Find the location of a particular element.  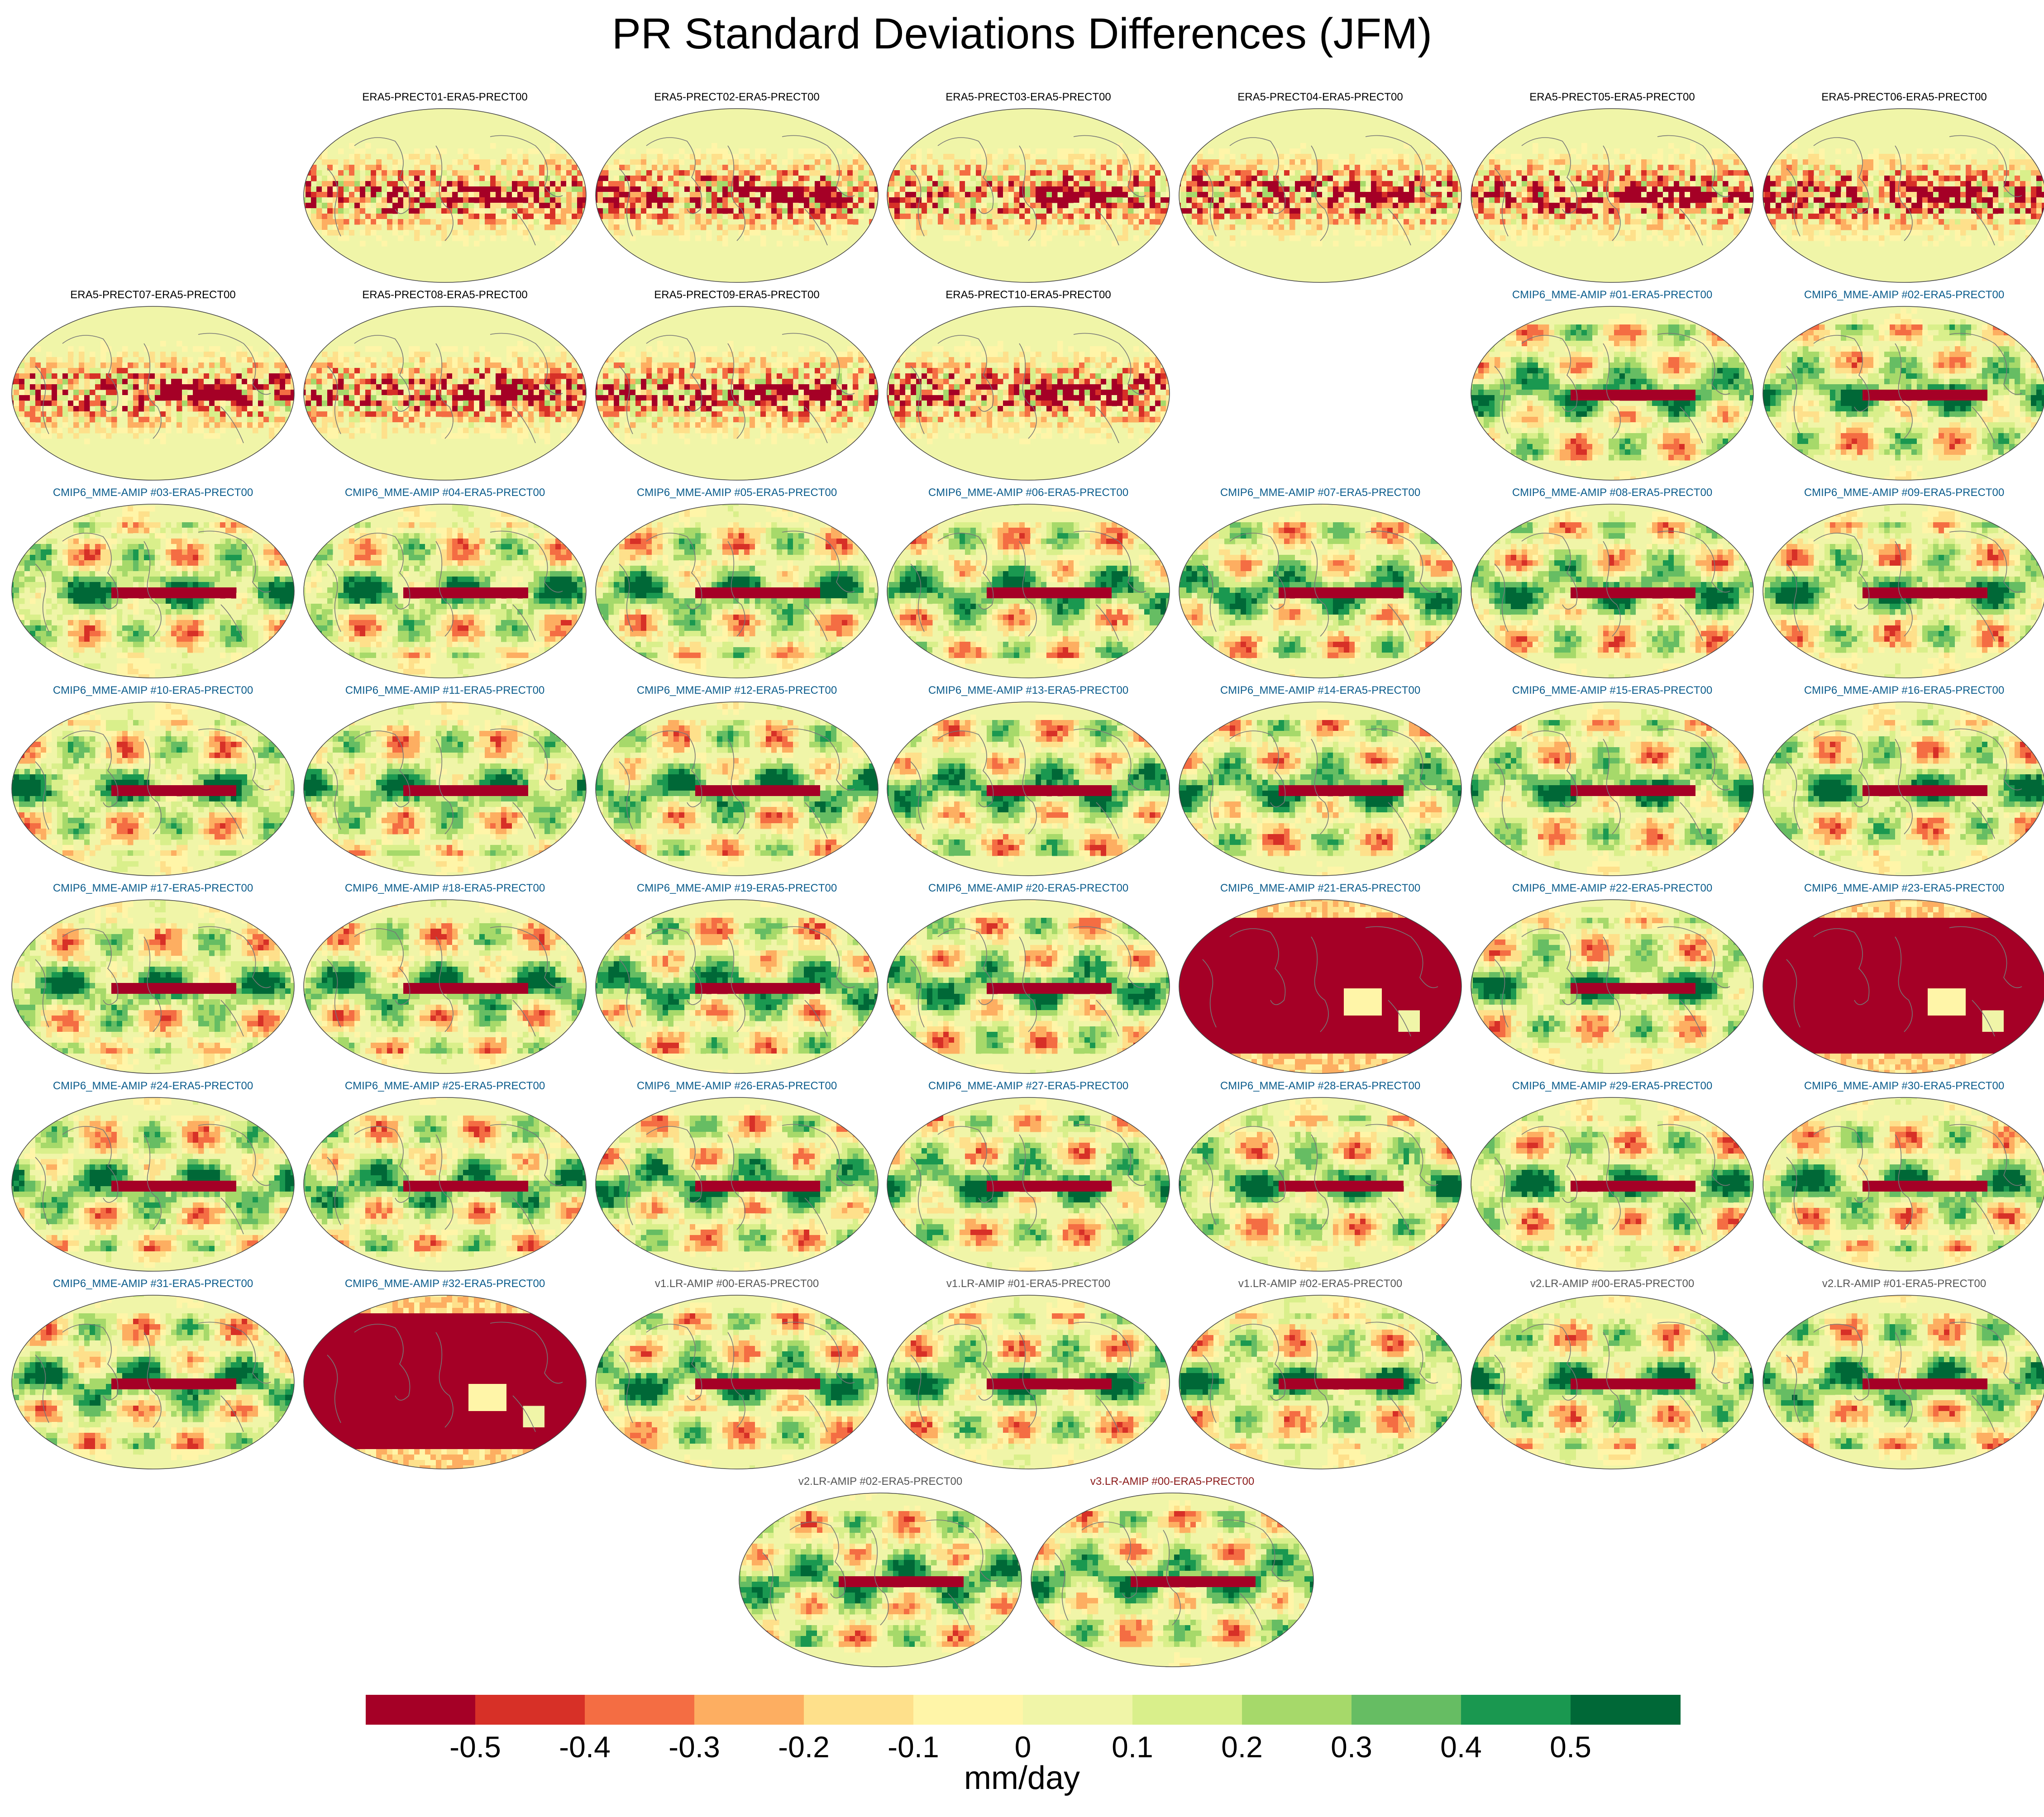

panel-title: CMIP6_MME-AMIP #27-ERA5-PRECT00 is located at coordinates (1028, 1086).